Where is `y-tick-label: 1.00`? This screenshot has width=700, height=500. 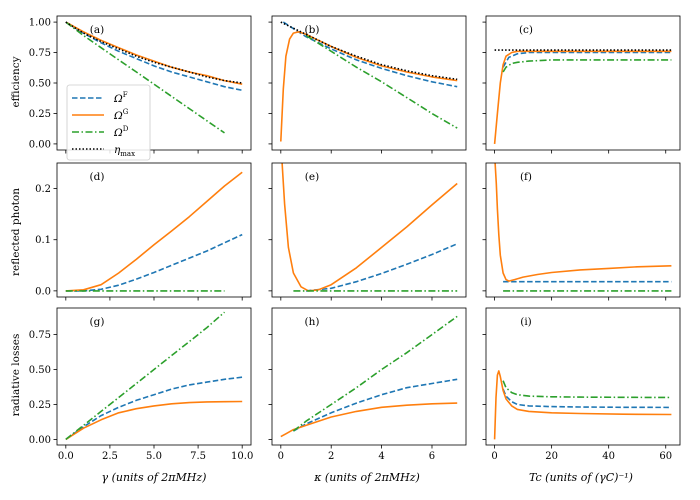 y-tick-label: 1.00 is located at coordinates (40, 23).